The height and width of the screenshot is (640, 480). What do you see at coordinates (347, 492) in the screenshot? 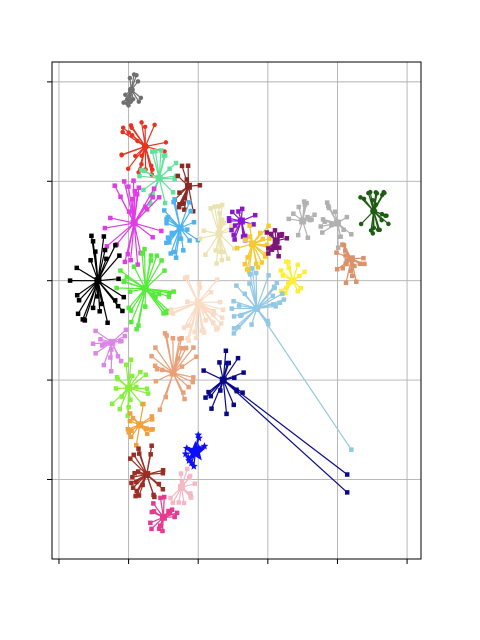
I see `outlier-point` at bounding box center [347, 492].